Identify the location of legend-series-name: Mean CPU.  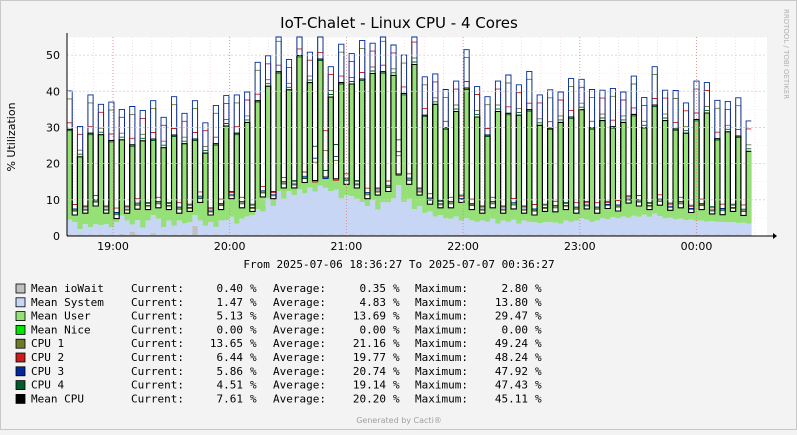
(57, 398).